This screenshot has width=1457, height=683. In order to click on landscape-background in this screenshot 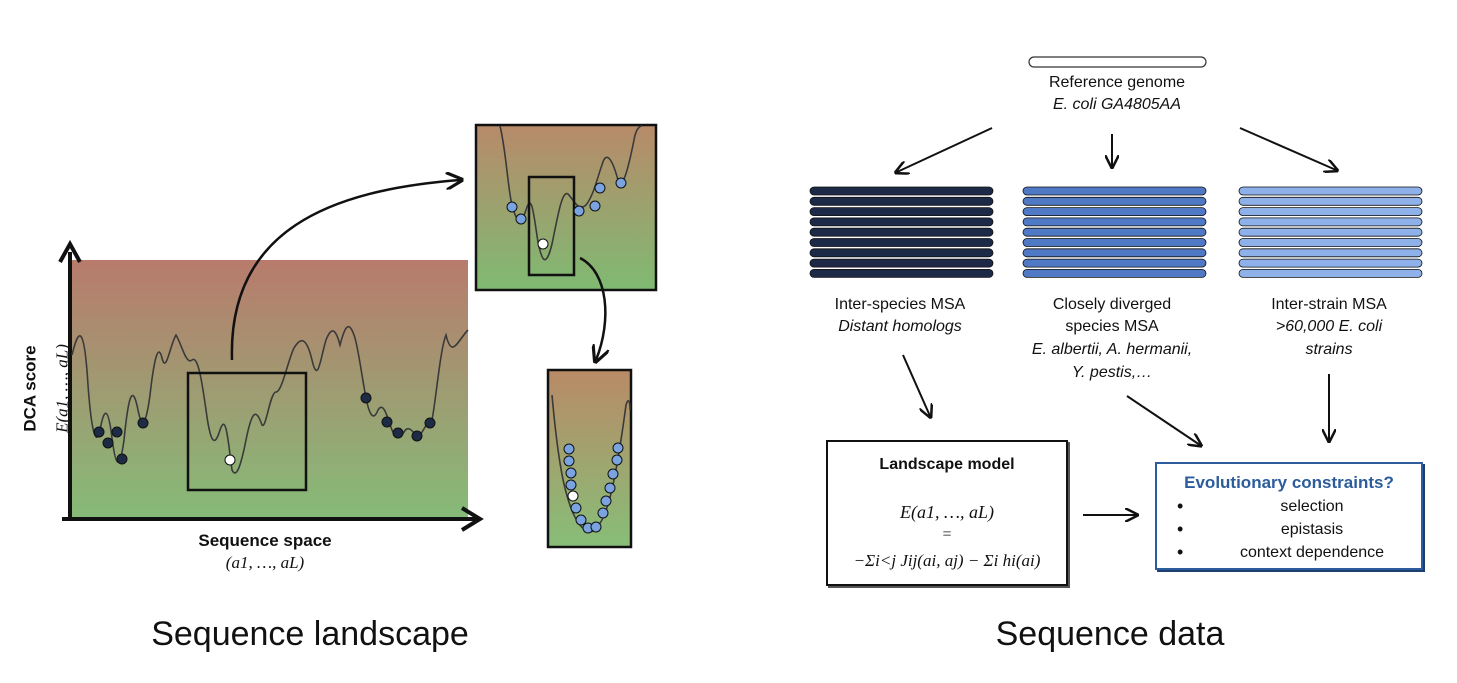, I will do `click(269, 389)`.